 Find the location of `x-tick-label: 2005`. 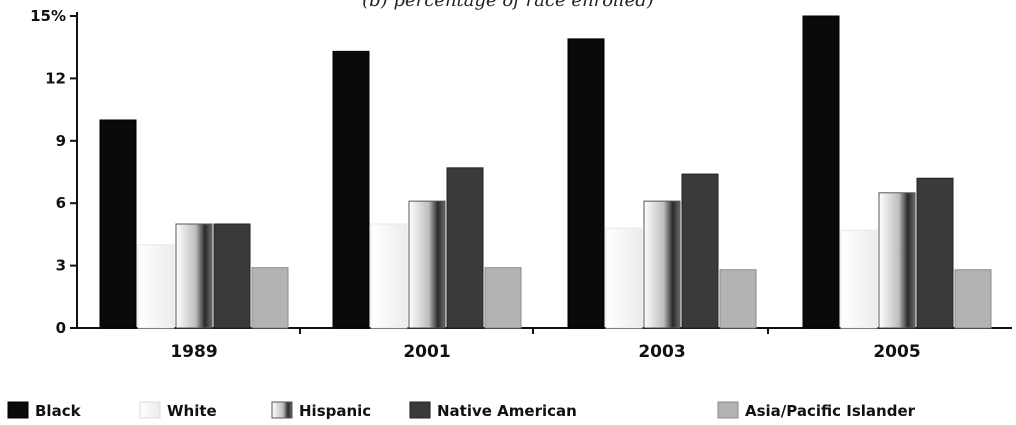

x-tick-label: 2005 is located at coordinates (896, 352).